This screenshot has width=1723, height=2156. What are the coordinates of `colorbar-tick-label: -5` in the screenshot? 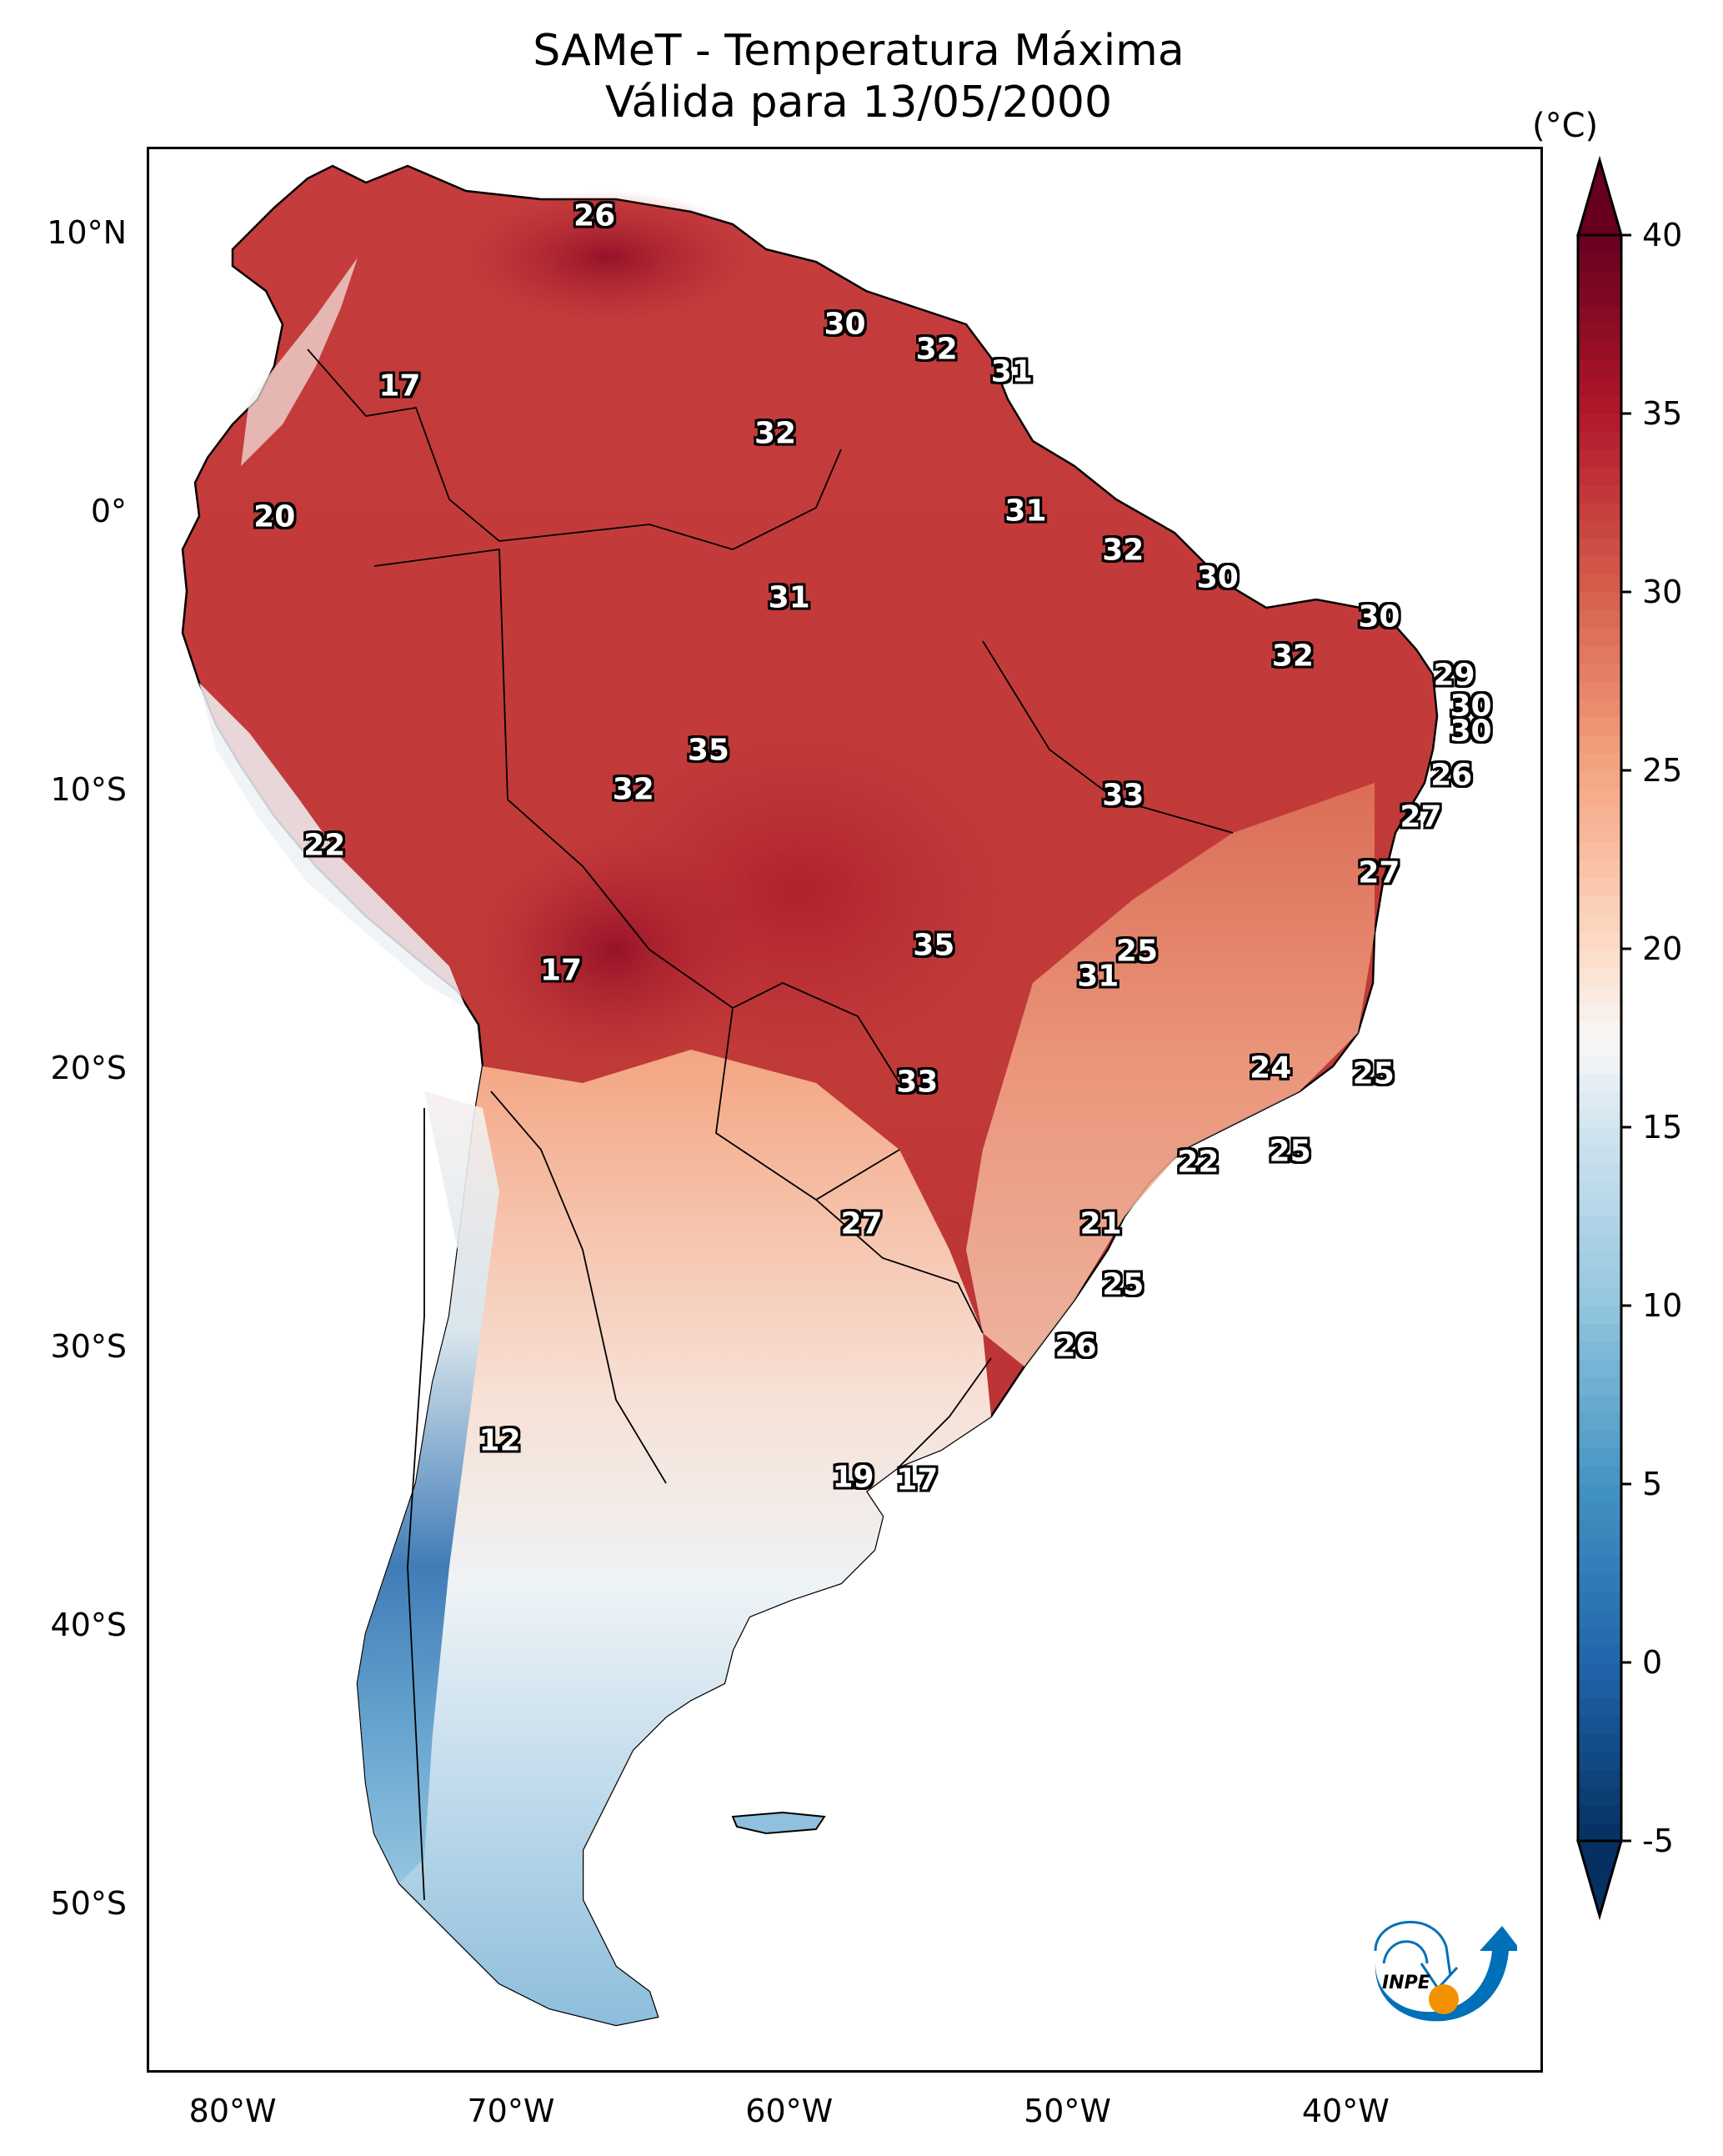 It's located at (1658, 1841).